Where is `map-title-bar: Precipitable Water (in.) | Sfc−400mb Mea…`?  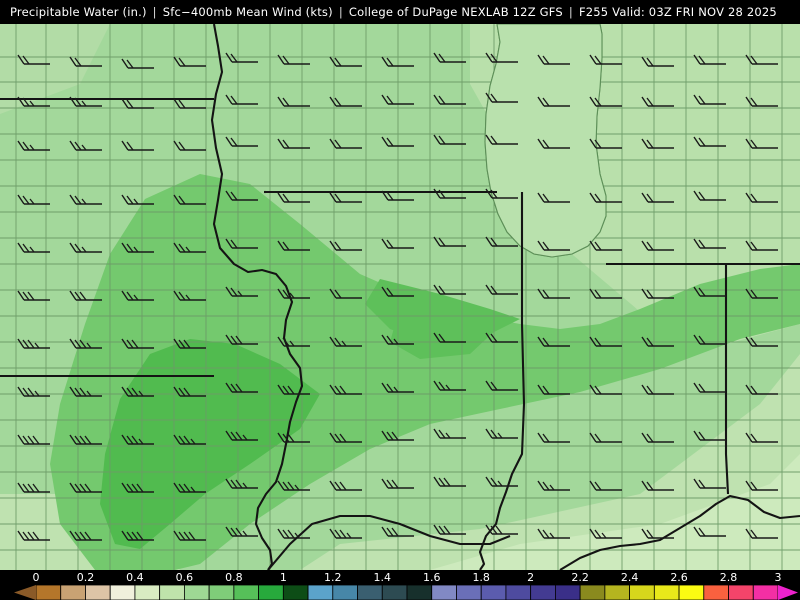 map-title-bar: Precipitable Water (in.) | Sfc−400mb Mea… is located at coordinates (400, 12).